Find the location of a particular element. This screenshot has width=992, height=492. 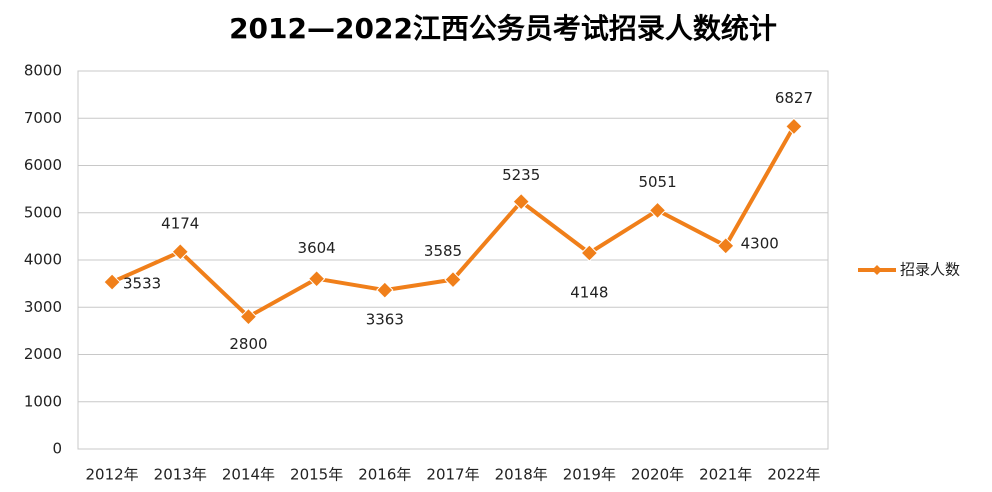

data-label: 6827 is located at coordinates (794, 98).